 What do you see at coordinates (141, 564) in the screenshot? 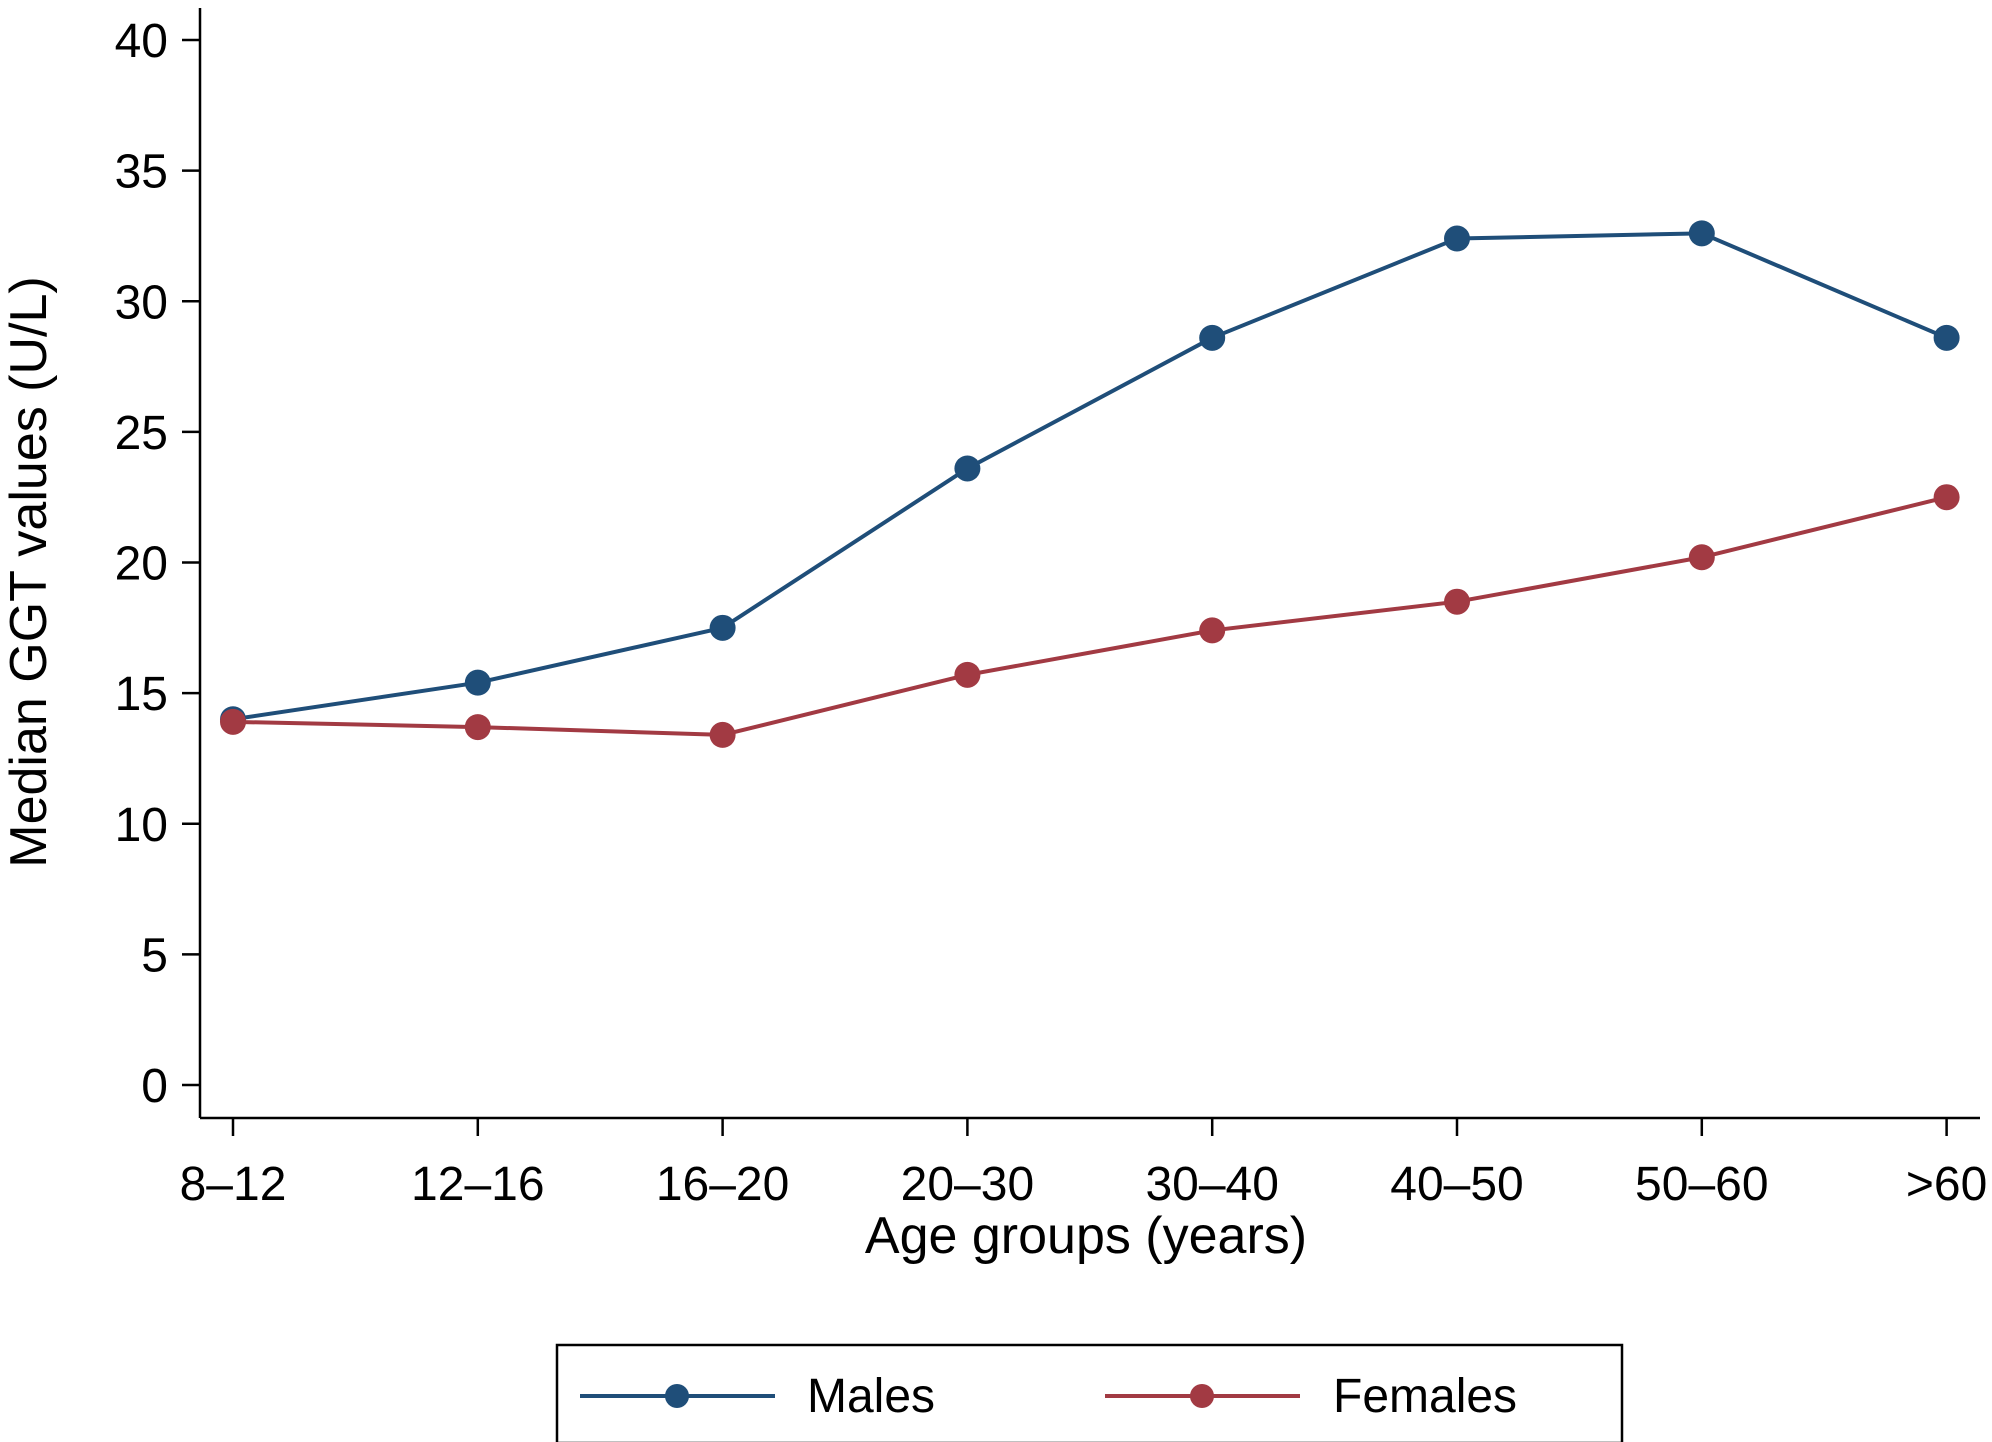
I see `y-tick-label: 20` at bounding box center [141, 564].